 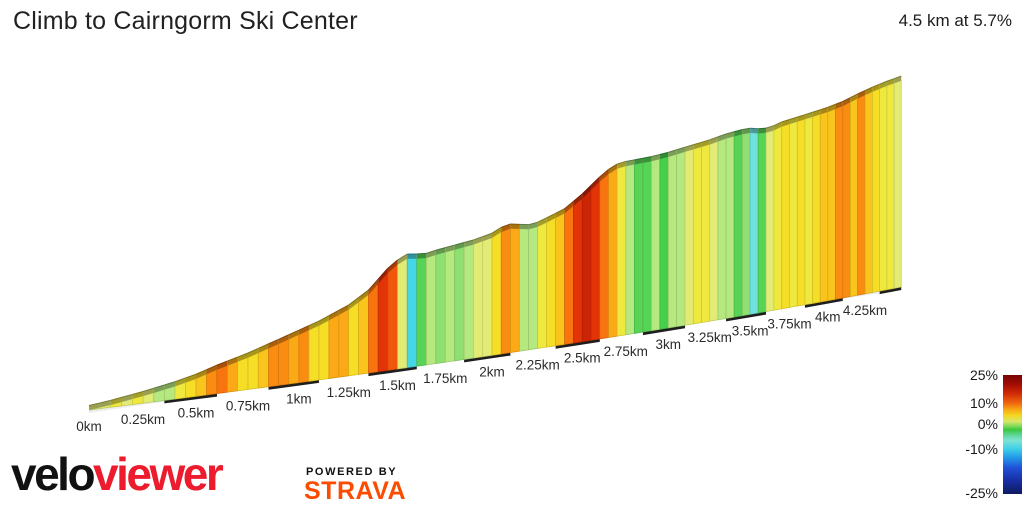 I want to click on climb-summary: 4.5 km at 5.7%, so click(x=955, y=20).